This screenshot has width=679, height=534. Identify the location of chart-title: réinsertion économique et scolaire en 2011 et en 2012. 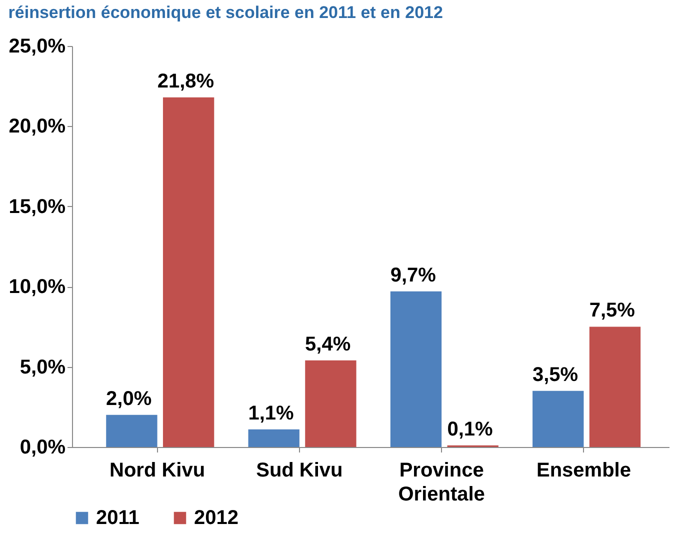
(225, 12).